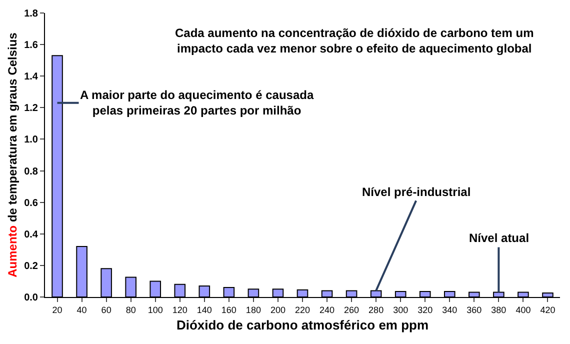  I want to click on x-tick-label: 300, so click(400, 309).